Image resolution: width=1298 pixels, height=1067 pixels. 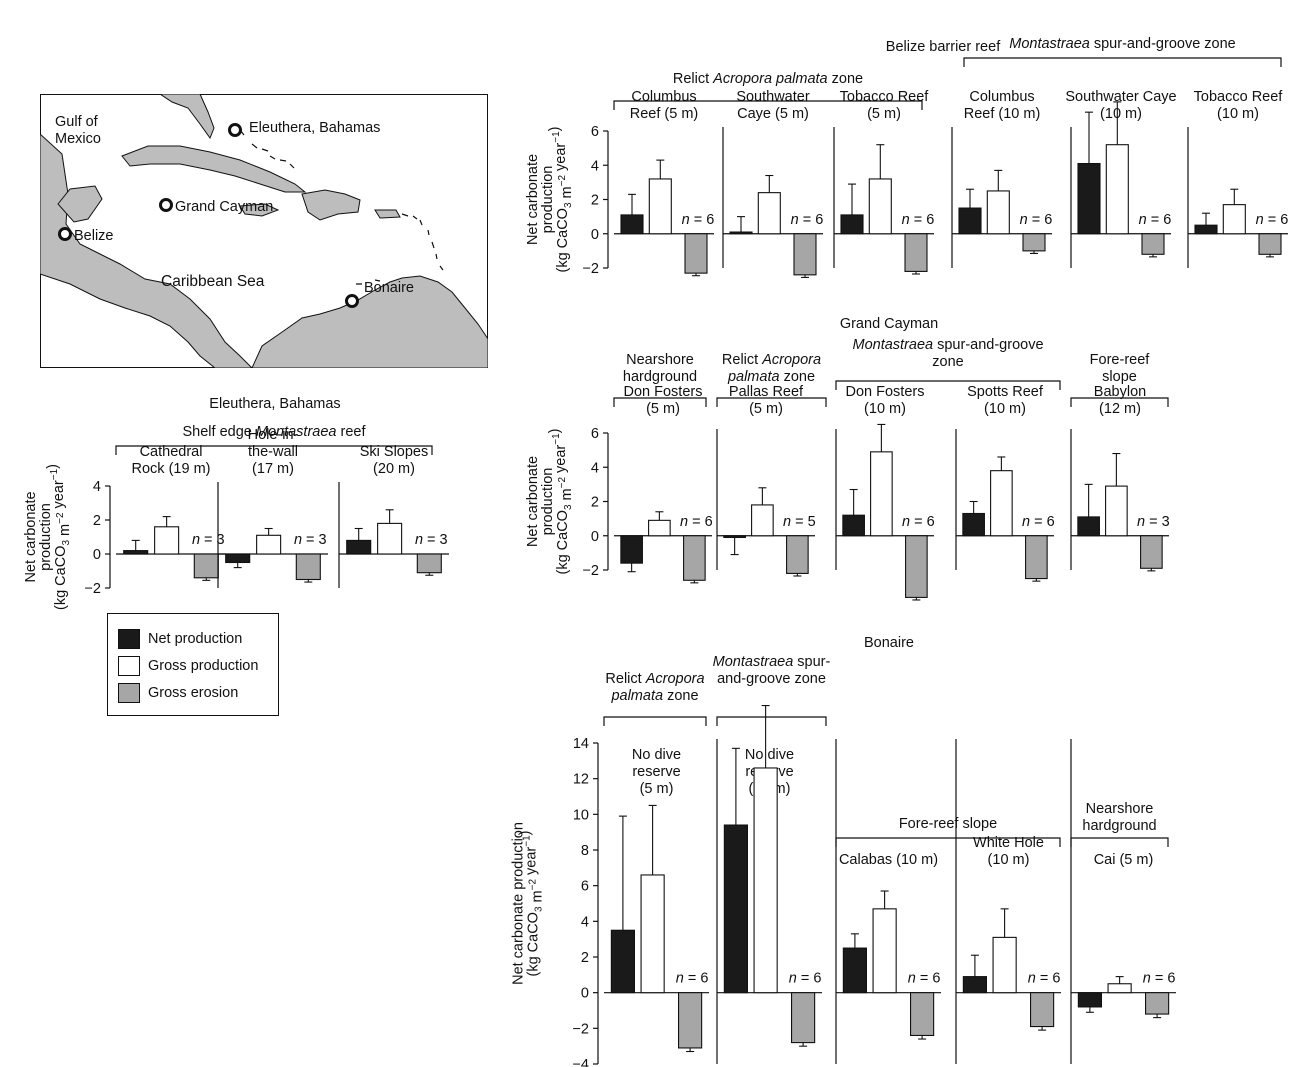 I want to click on legend-swatch-net, so click(x=129, y=639).